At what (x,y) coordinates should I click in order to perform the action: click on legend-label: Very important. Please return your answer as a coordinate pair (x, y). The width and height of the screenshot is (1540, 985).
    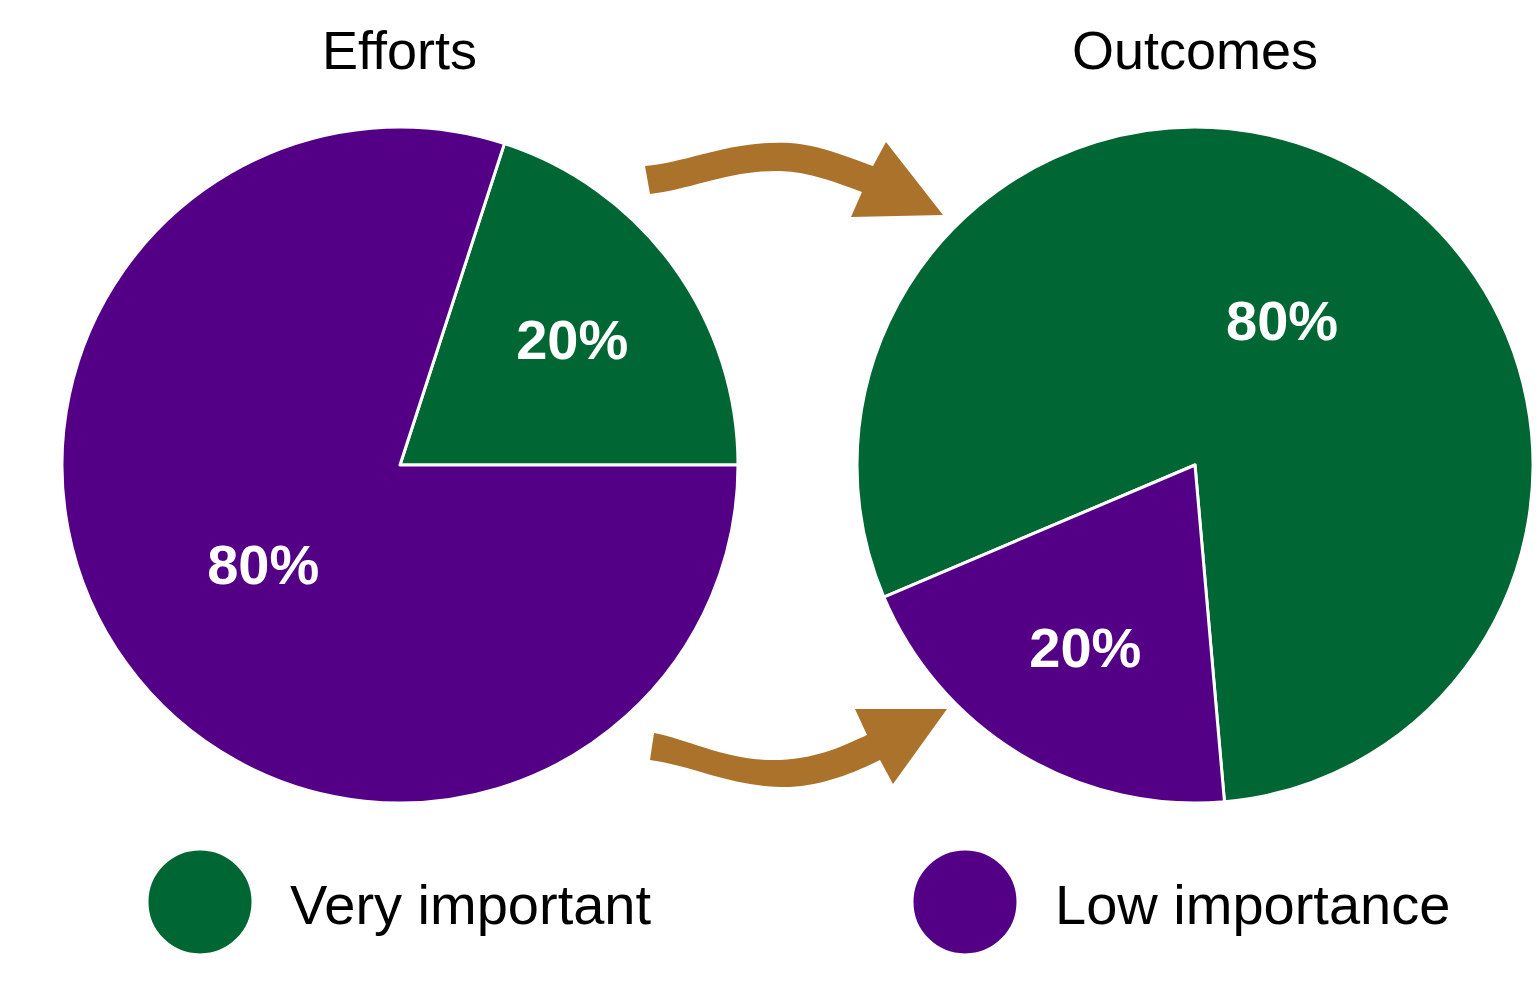
    Looking at the image, I should click on (471, 904).